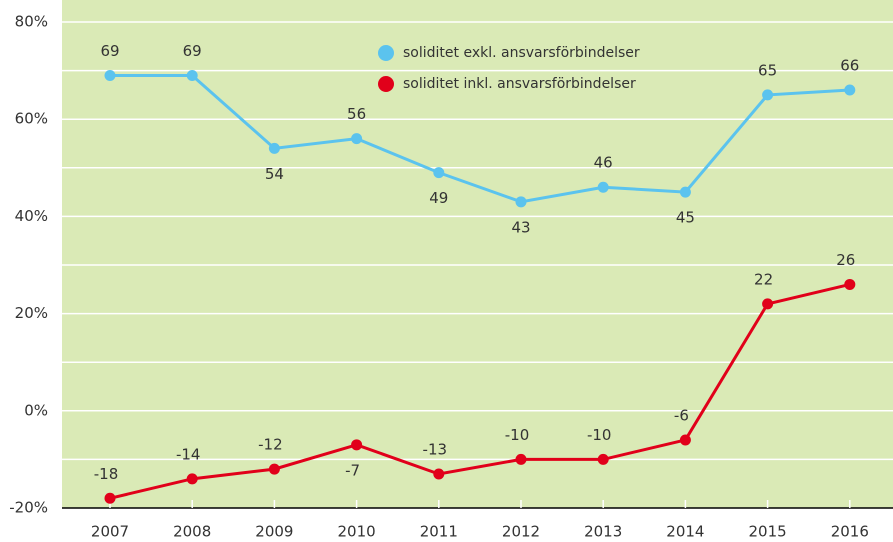  I want to click on x-tick-label: 2013, so click(603, 532).